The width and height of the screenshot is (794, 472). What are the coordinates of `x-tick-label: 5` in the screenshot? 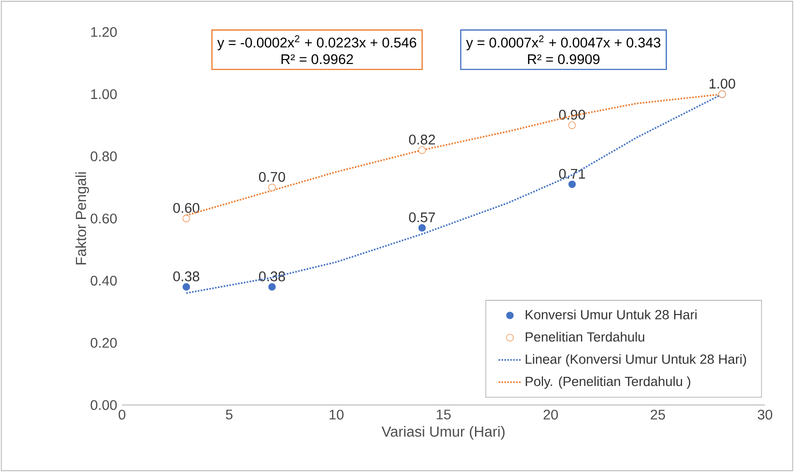 It's located at (229, 415).